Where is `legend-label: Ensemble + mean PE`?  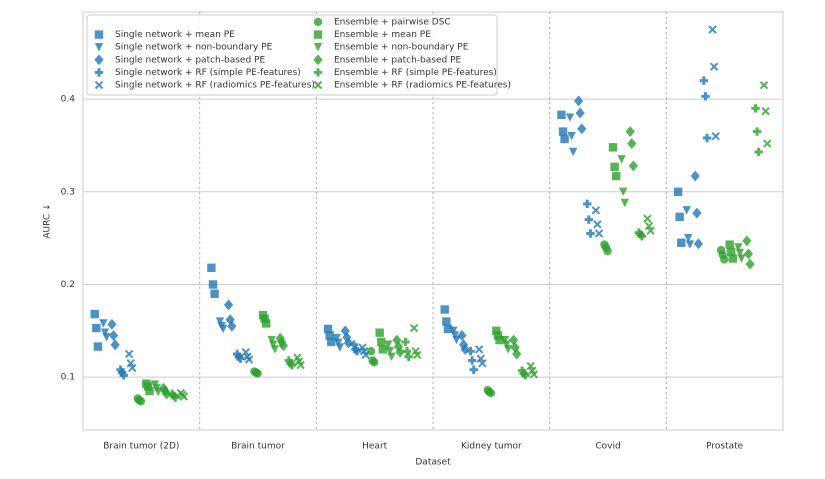 legend-label: Ensemble + mean PE is located at coordinates (382, 35).